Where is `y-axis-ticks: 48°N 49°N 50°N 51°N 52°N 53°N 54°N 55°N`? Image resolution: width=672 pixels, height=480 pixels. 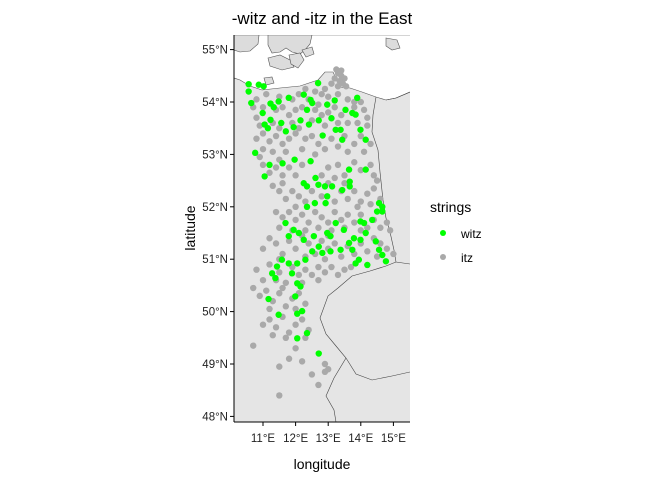
y-axis-ticks: 48°N 49°N 50°N 51°N 52°N 53°N 54°N 55°N is located at coordinates (218, 234).